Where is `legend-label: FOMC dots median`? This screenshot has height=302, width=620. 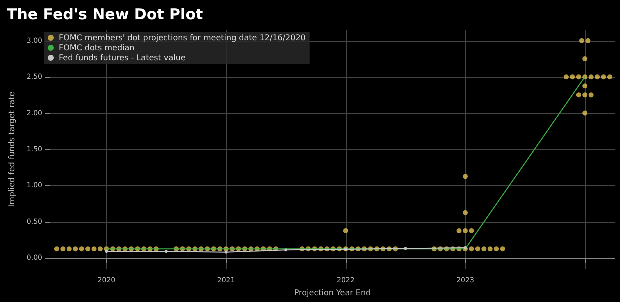 legend-label: FOMC dots median is located at coordinates (97, 48).